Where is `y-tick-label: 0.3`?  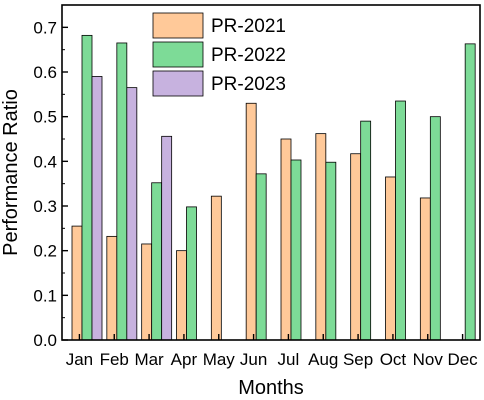 y-tick-label: 0.3 is located at coordinates (45, 206).